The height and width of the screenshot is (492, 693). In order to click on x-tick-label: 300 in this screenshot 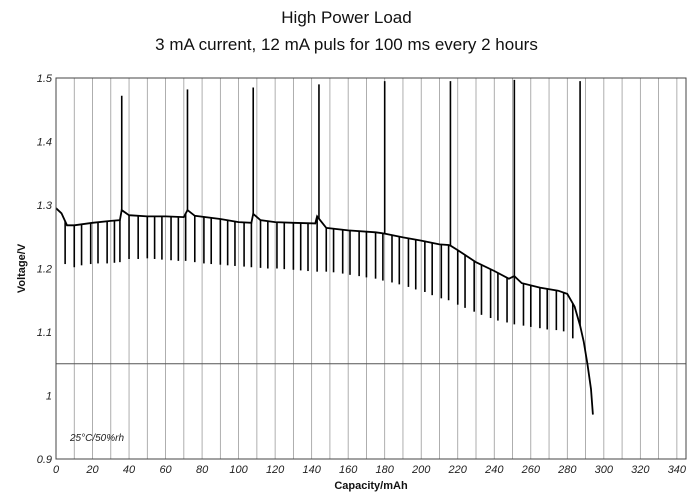, I will do `click(604, 470)`.